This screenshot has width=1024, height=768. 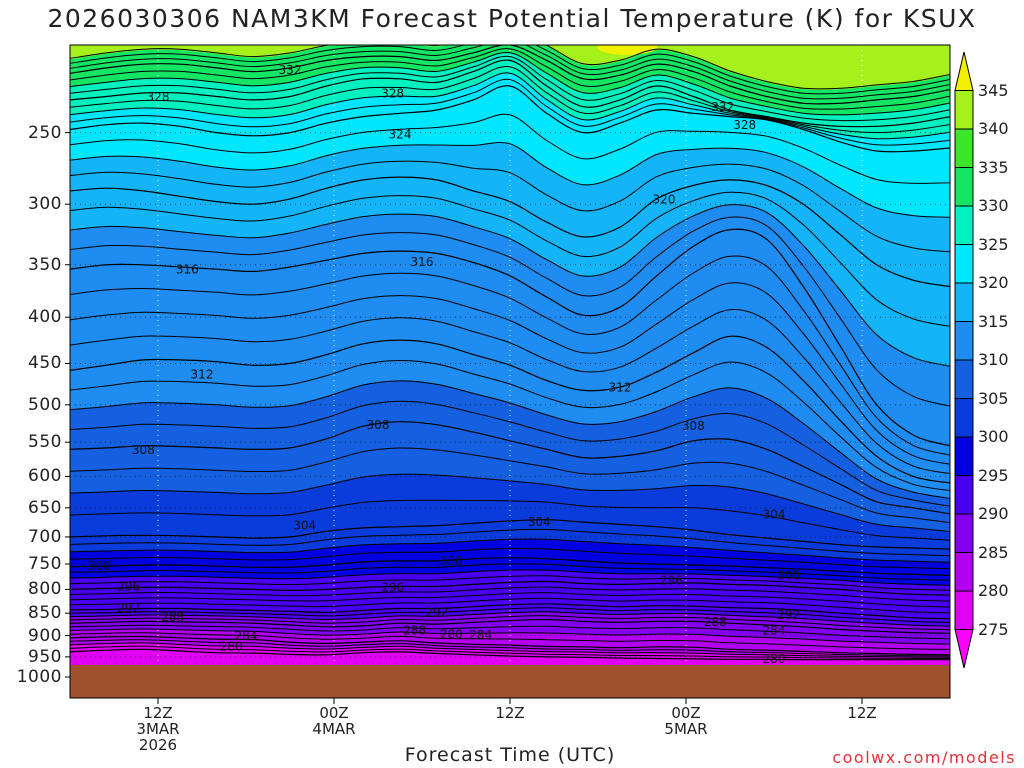 I want to click on colorbar-label: 335, so click(x=993, y=167).